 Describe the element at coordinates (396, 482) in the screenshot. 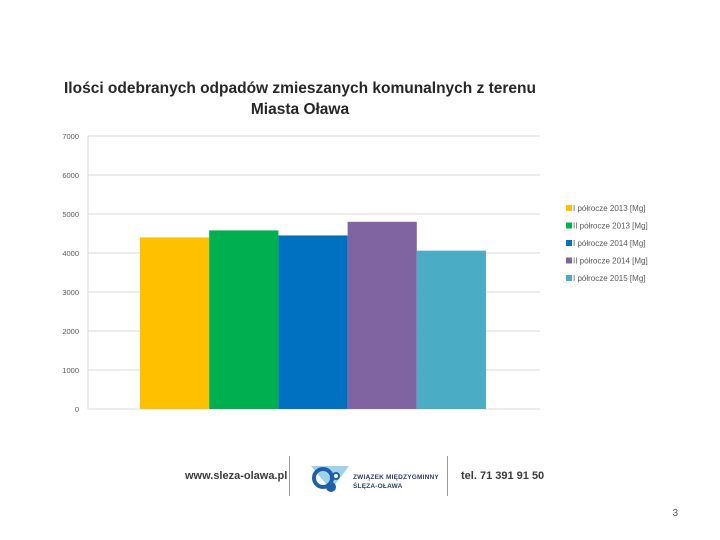

I see `organization-name: ZWIĄZEK MIĘDZYGMINNY ŚLĘZA-OŁAWA` at that location.